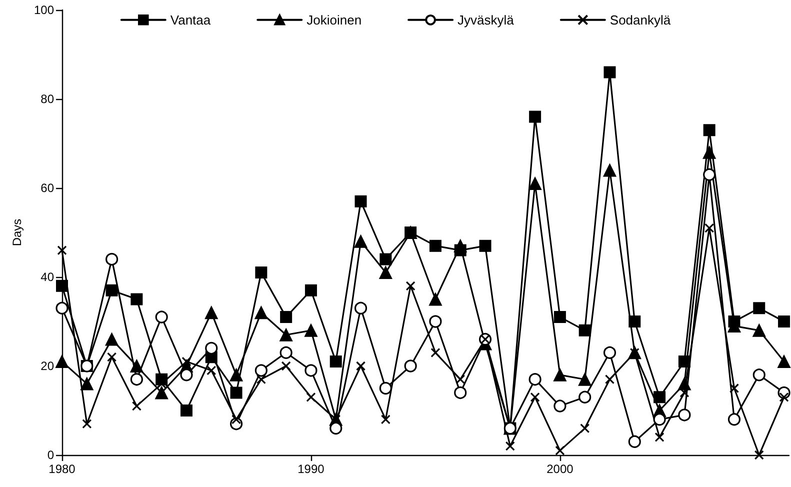  I want to click on legend-label: Sodankylä, so click(641, 20).